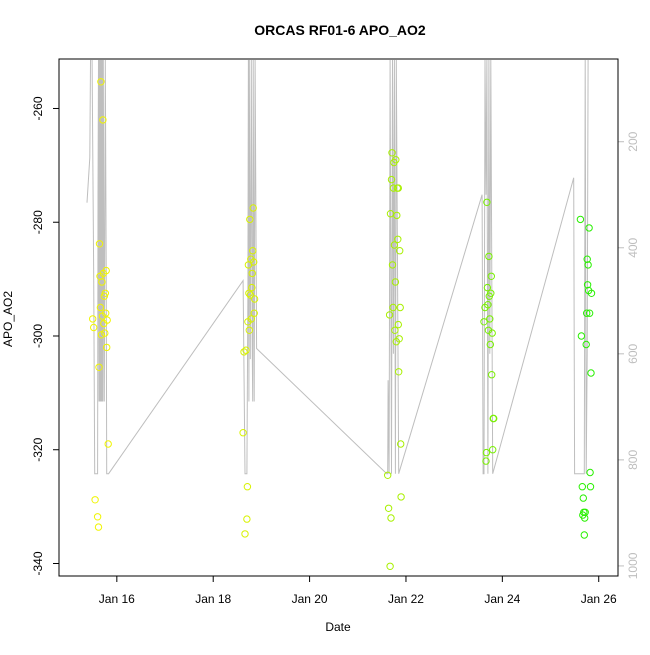  Describe the element at coordinates (633, 460) in the screenshot. I see `y2-tick-label: 800` at that location.